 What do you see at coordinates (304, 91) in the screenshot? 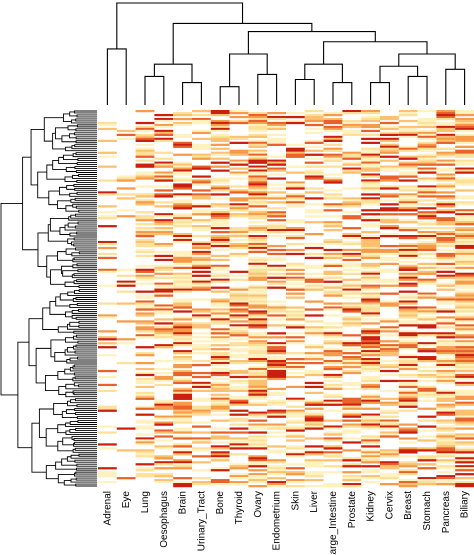
I see `column-dendrogram-link` at bounding box center [304, 91].